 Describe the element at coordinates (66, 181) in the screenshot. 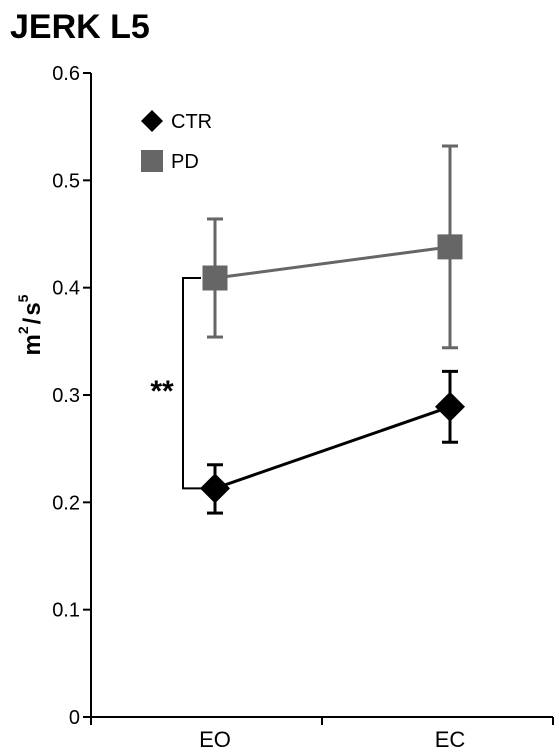

I see `y-tick-label: 0.5` at that location.